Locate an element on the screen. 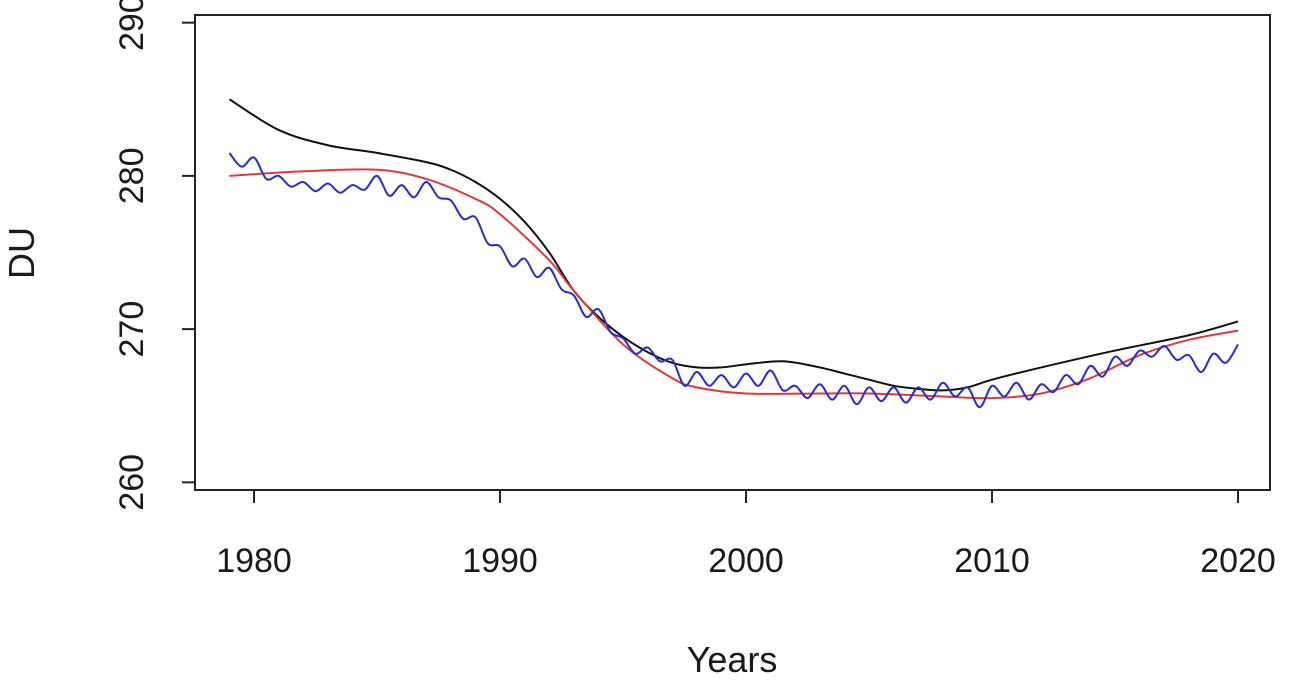  y-axis-label: DU is located at coordinates (21, 253).